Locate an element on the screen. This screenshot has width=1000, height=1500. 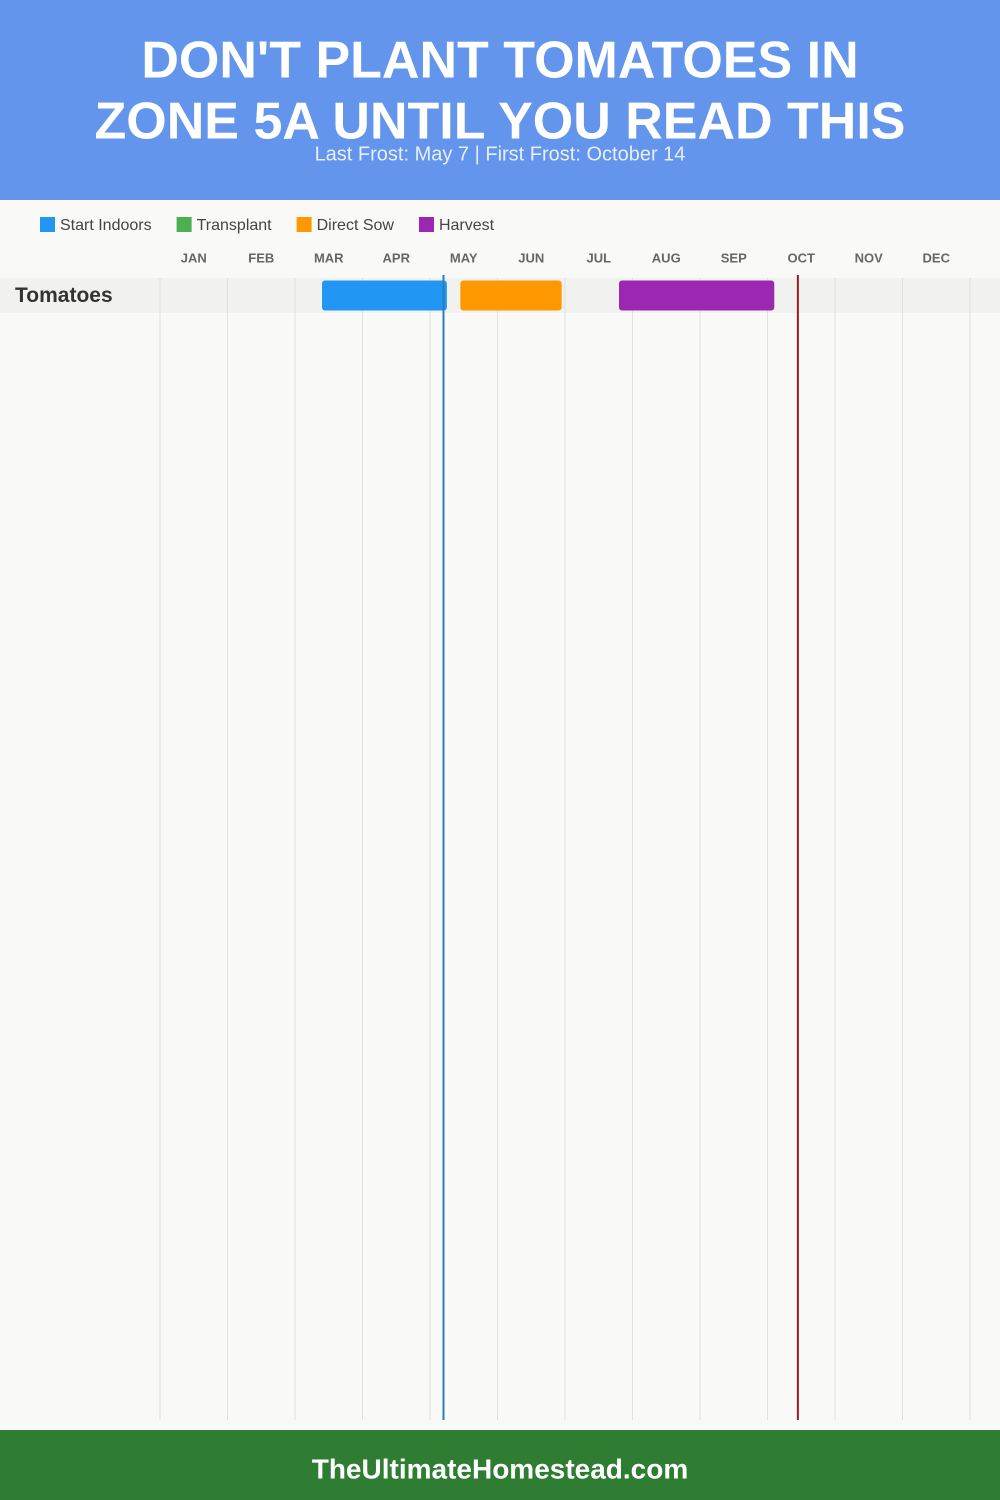
month-label: FEB is located at coordinates (261, 257).